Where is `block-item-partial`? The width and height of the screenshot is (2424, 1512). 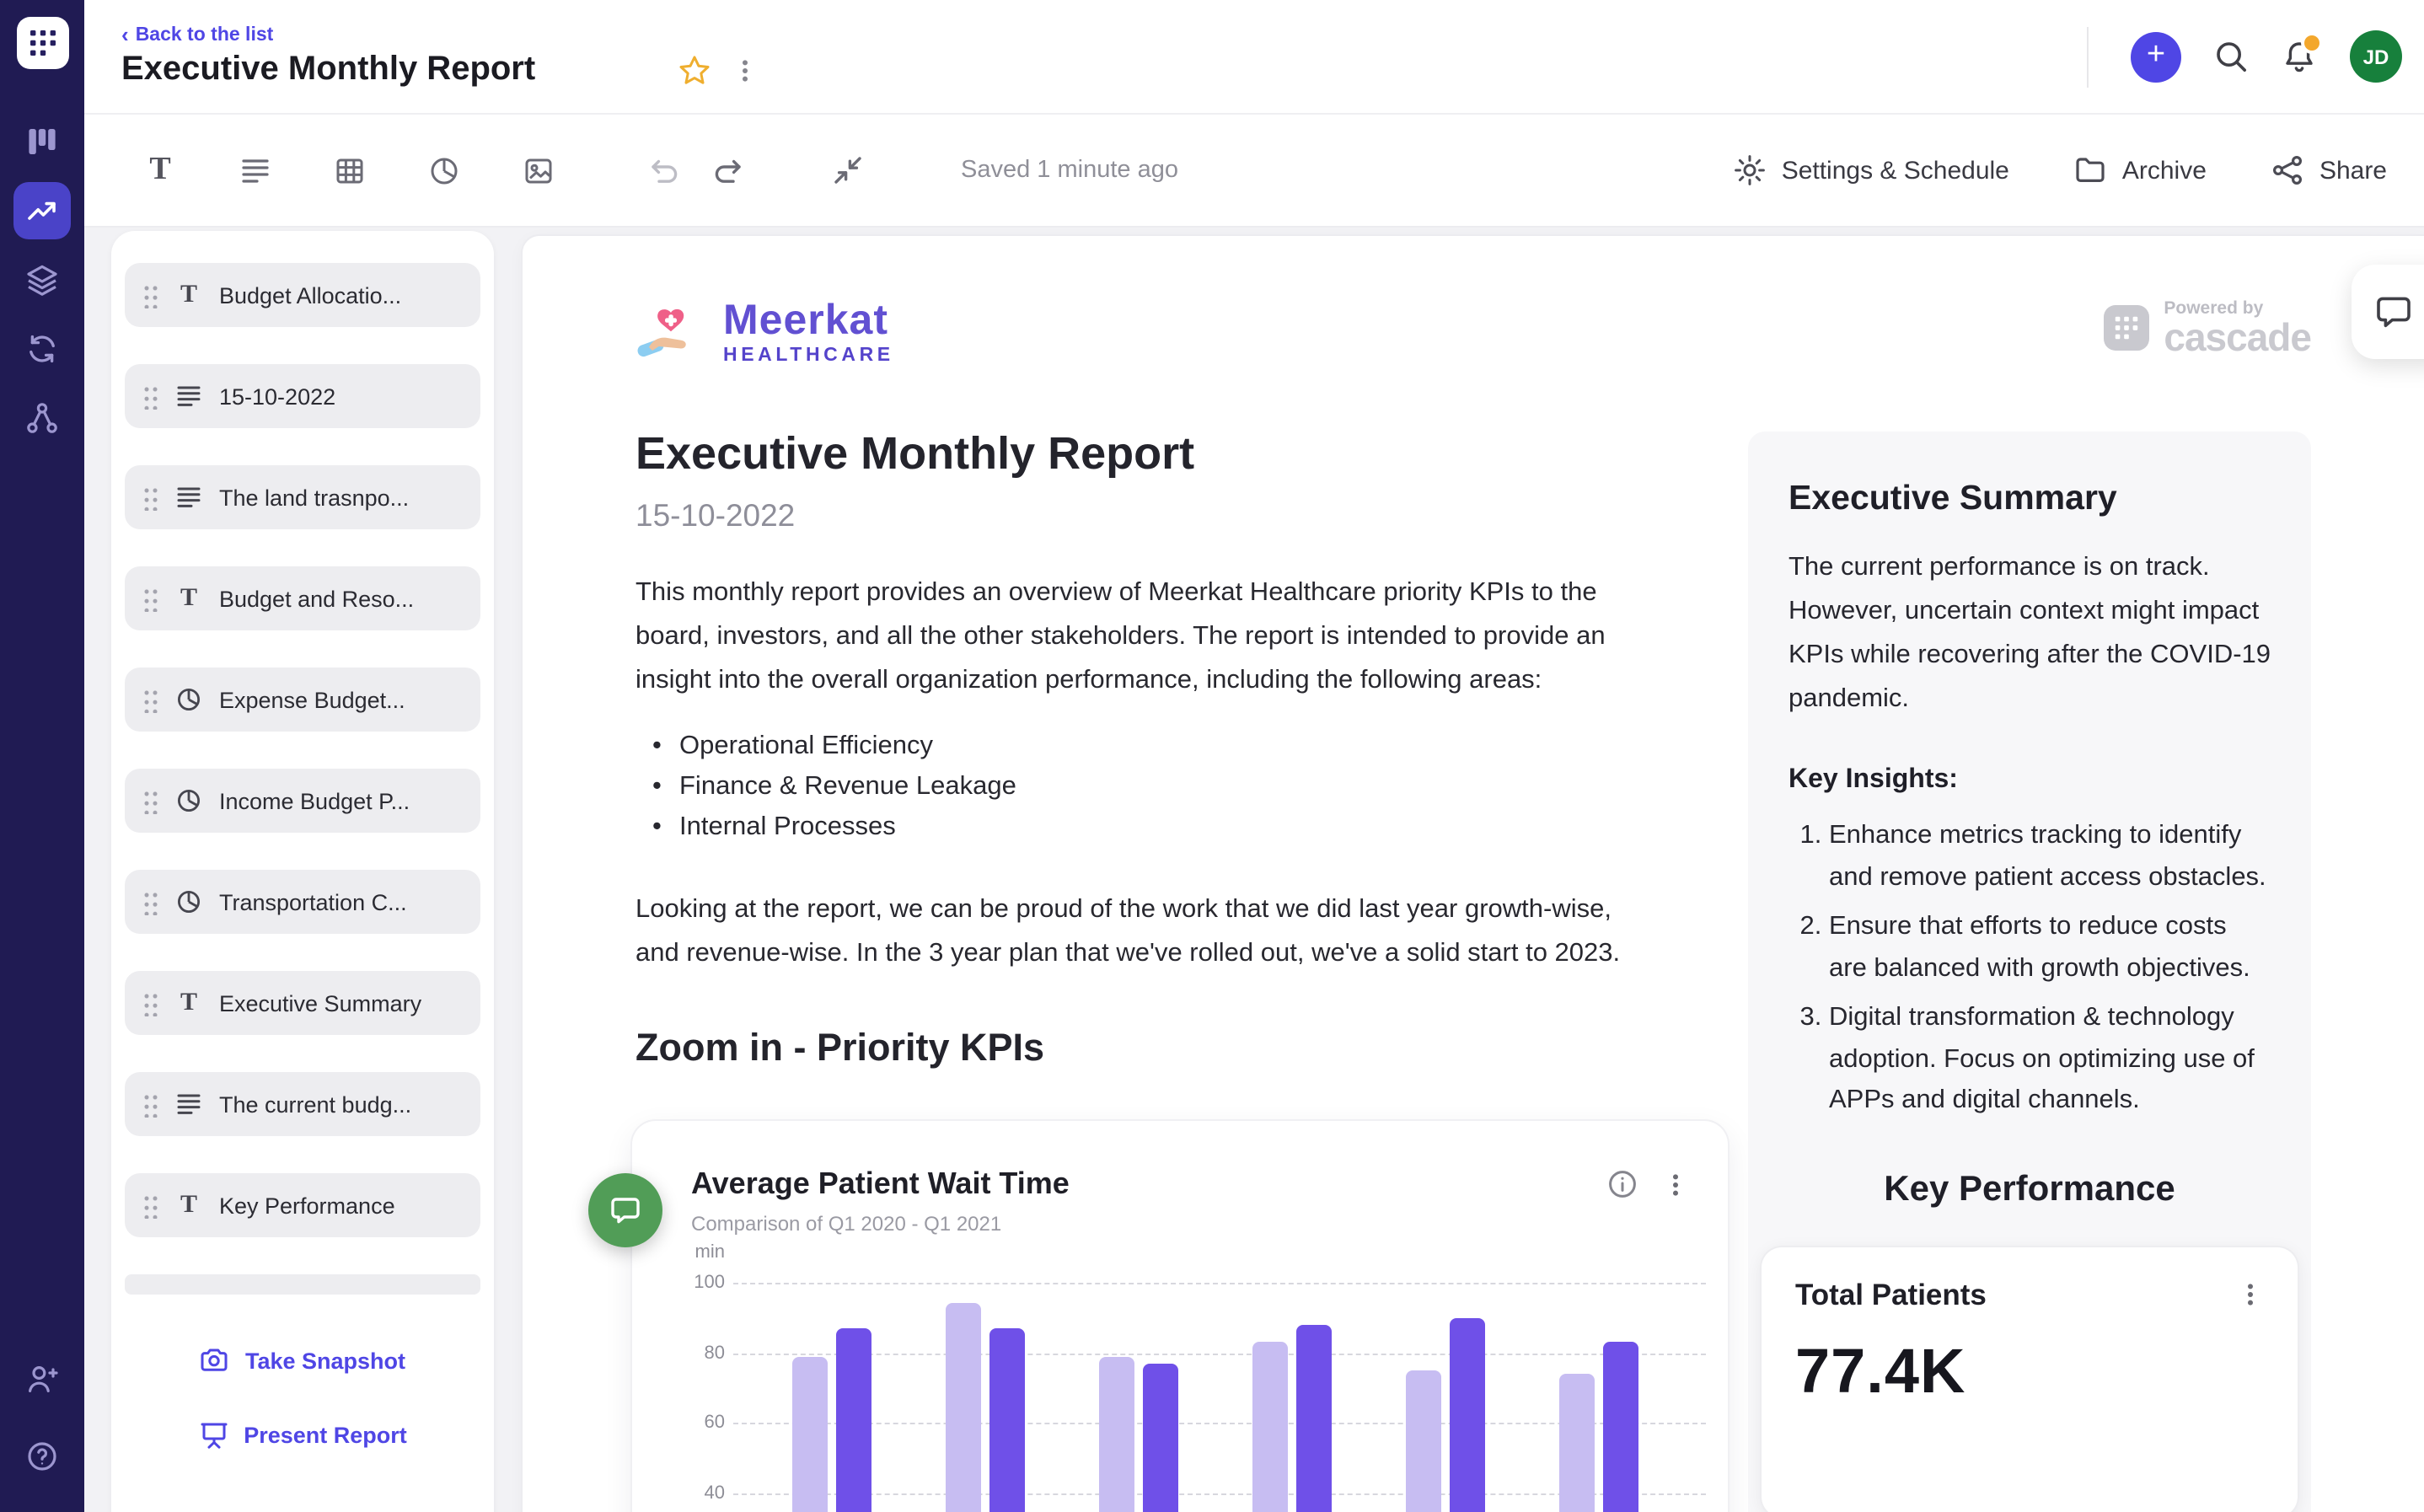
block-item-partial is located at coordinates (302, 1284).